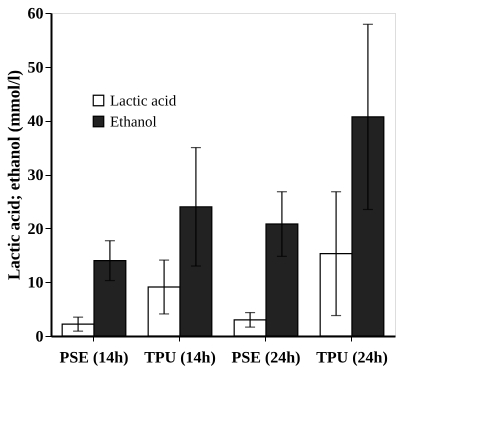 The image size is (493, 435). What do you see at coordinates (36, 121) in the screenshot?
I see `y-tick-label: 40` at bounding box center [36, 121].